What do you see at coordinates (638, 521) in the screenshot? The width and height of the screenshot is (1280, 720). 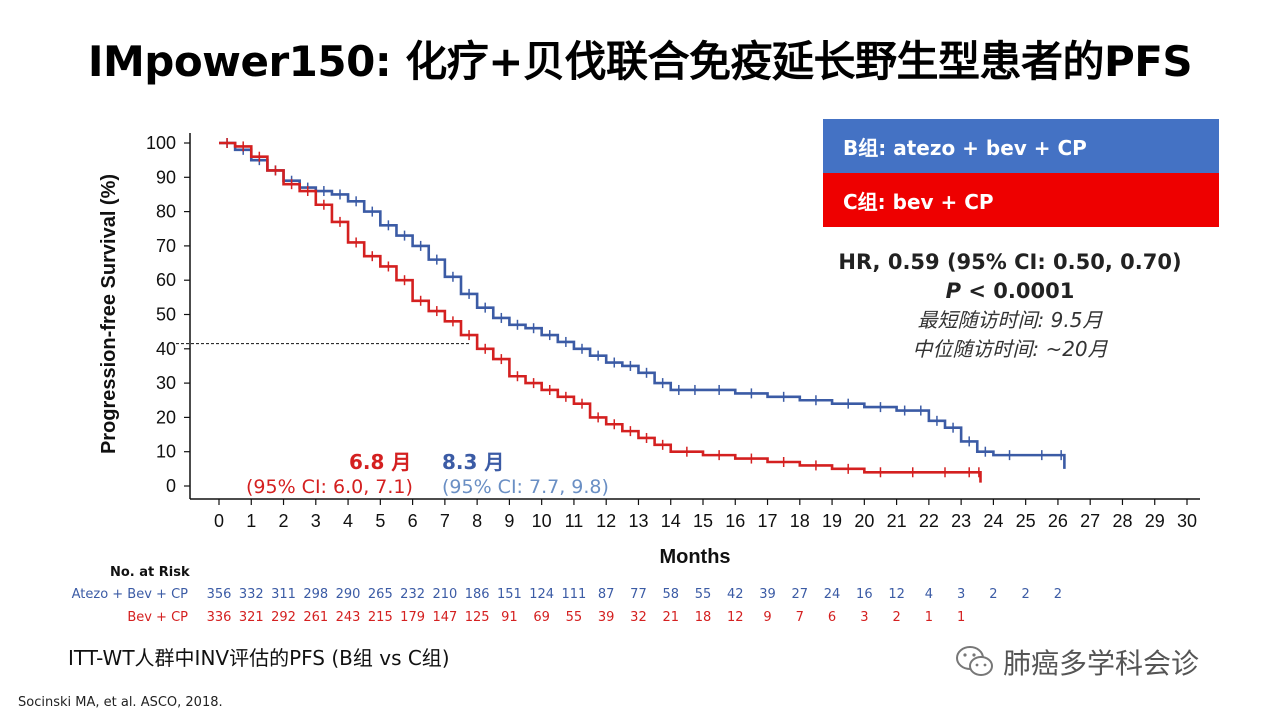 I see `x-tick-label: 13` at bounding box center [638, 521].